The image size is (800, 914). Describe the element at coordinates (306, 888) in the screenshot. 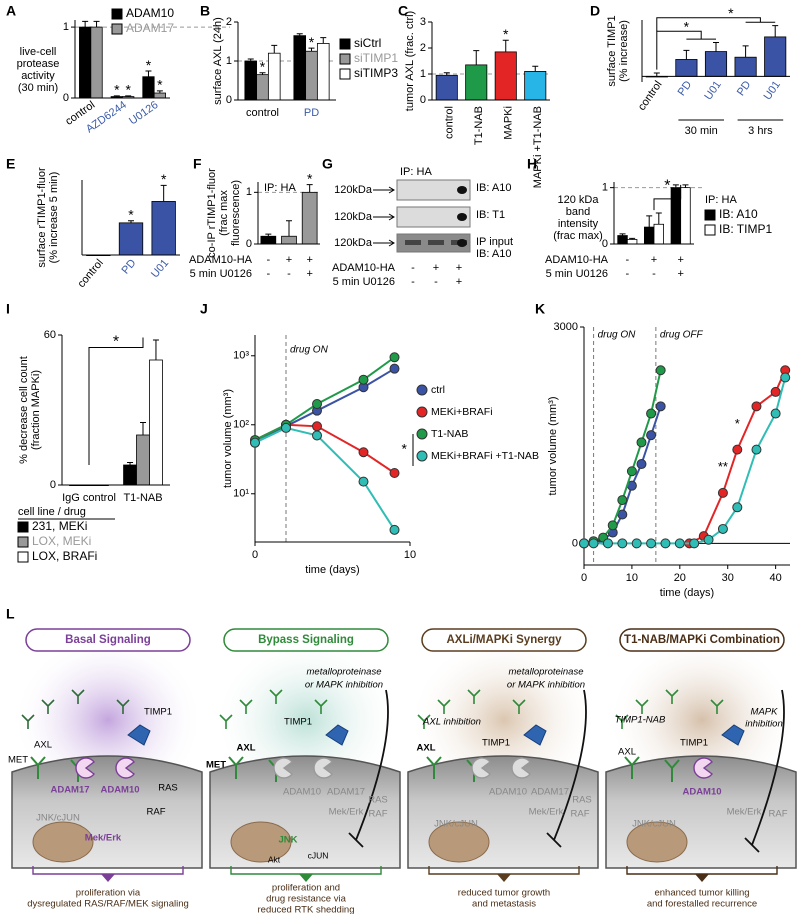

I see `caption: proliferation and` at that location.